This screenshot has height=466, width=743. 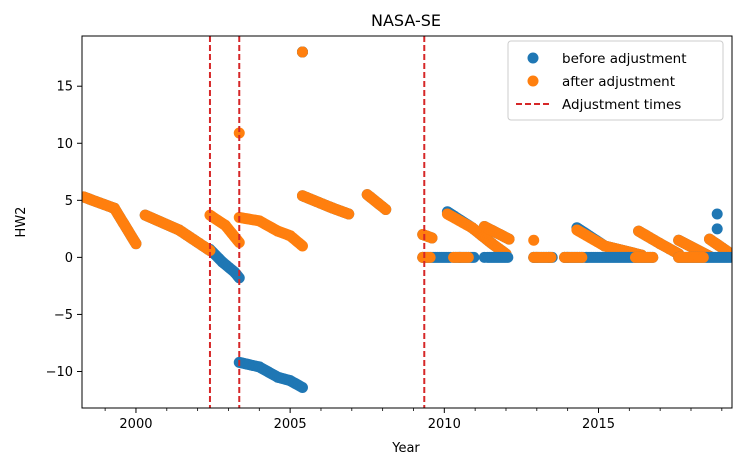 I want to click on y-tick-label: 10, so click(x=64, y=144).